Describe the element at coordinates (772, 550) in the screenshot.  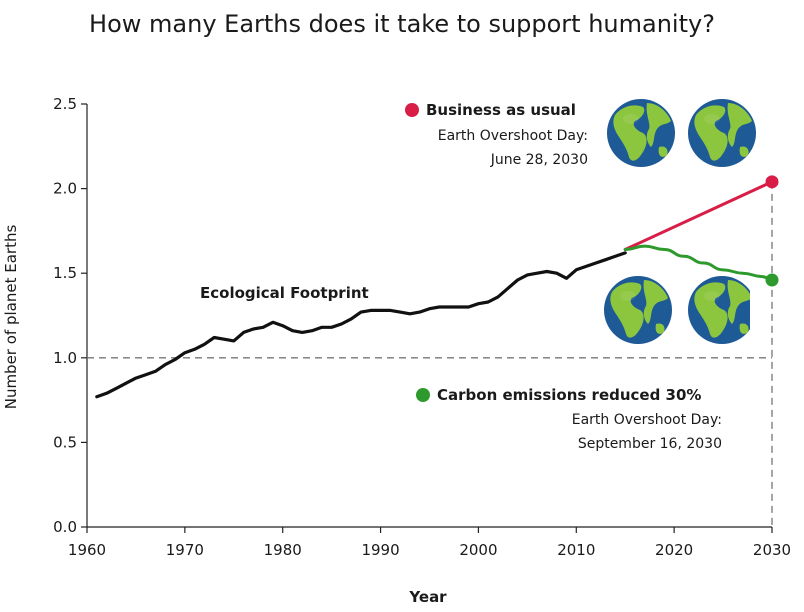
I see `x-tick-label: 2030` at that location.